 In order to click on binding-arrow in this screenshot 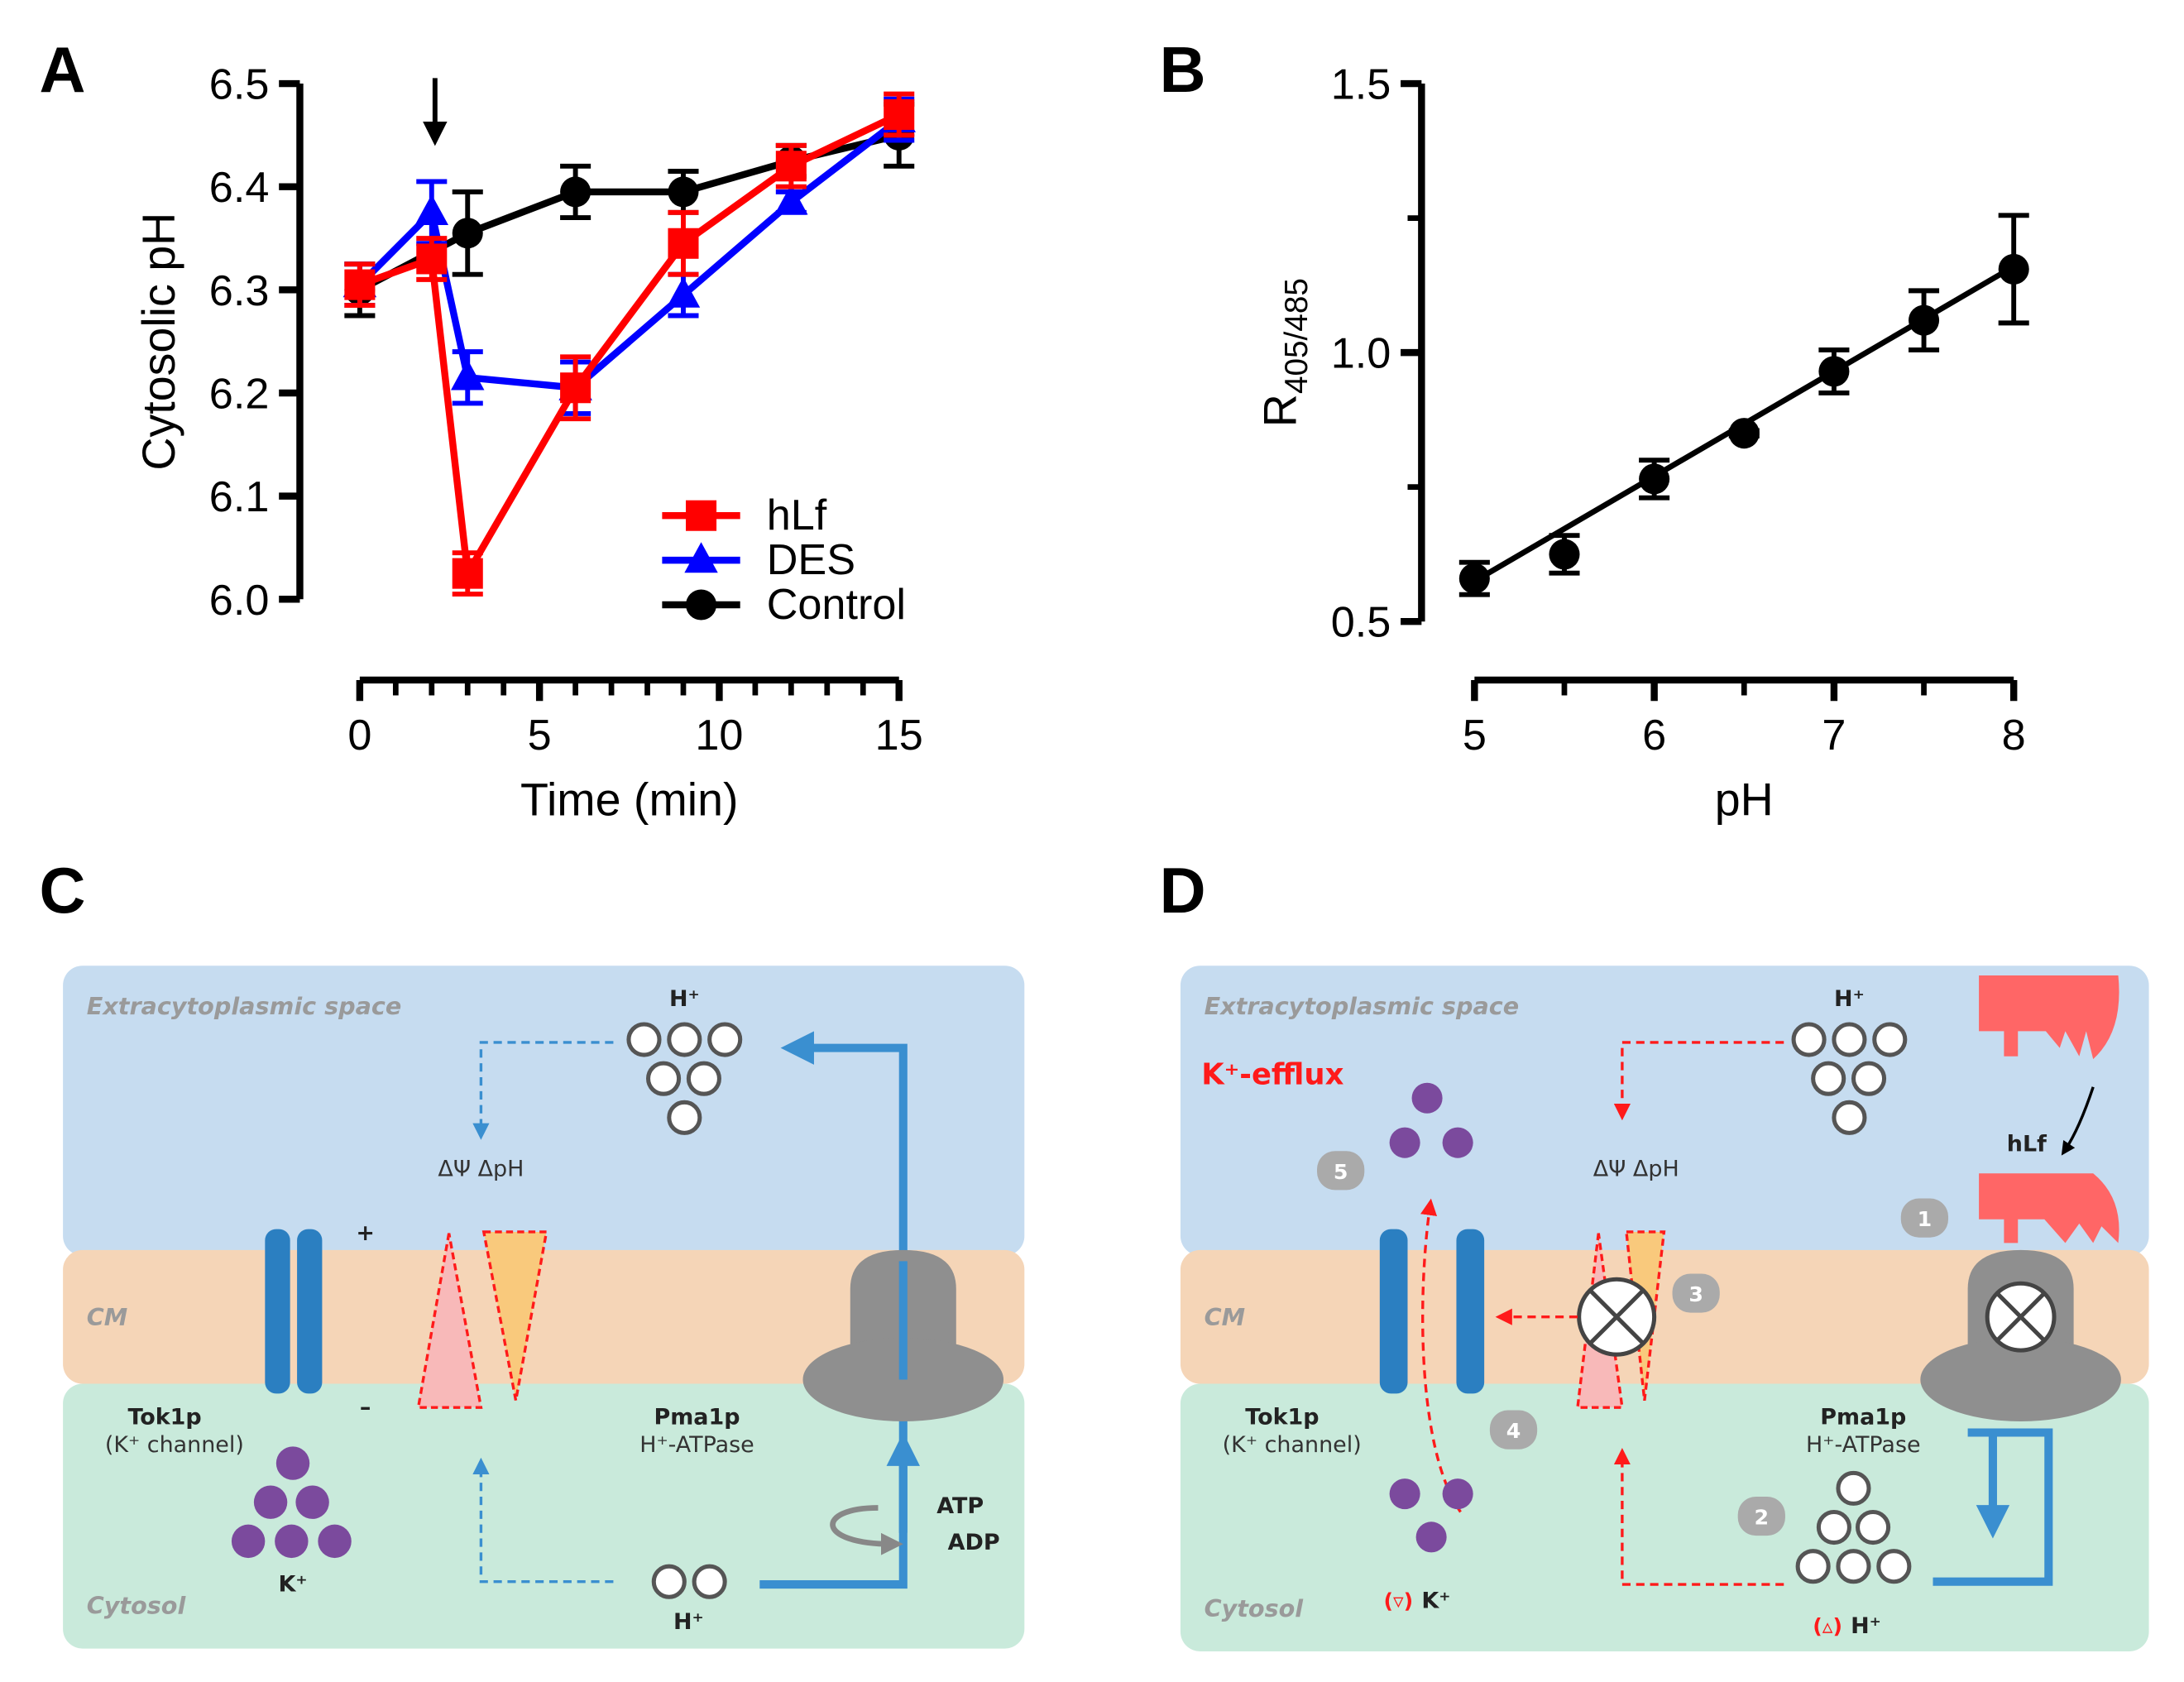, I will do `click(2078, 1121)`.